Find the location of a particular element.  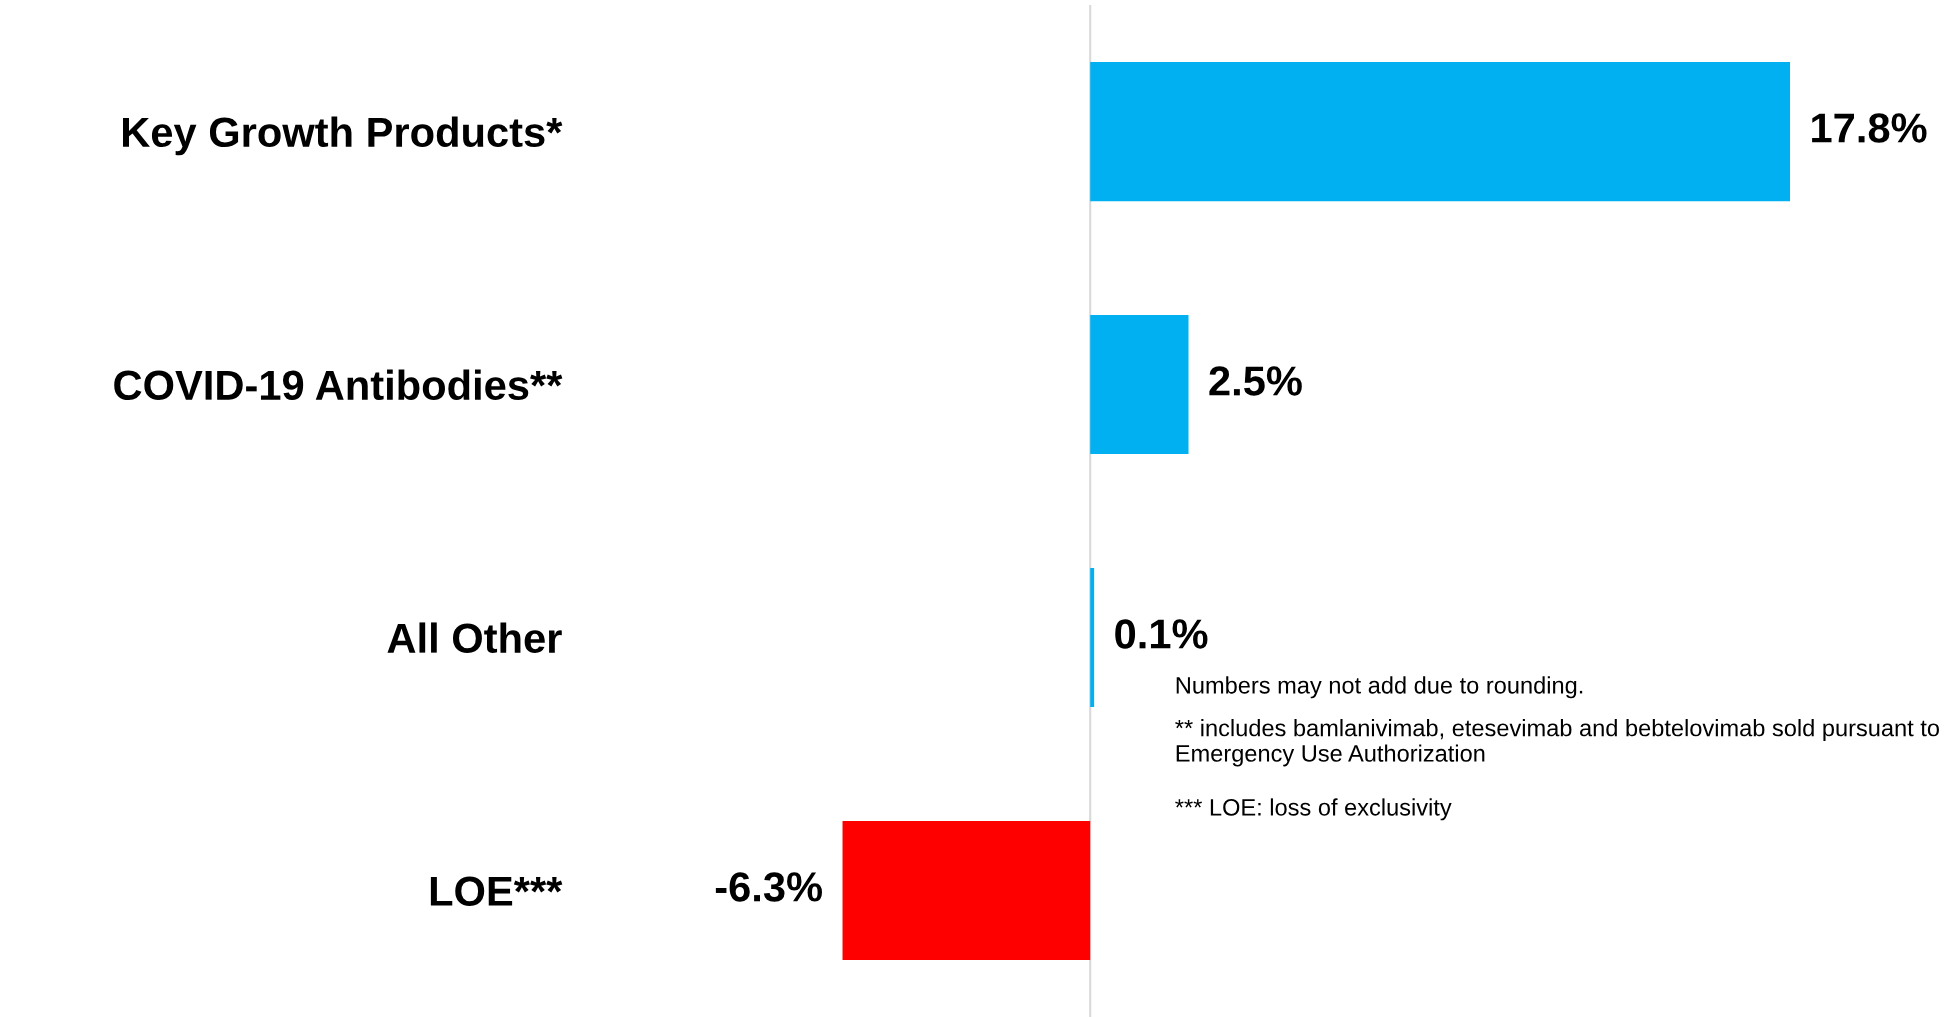

y-tick-label: LOE*** is located at coordinates (496, 891).